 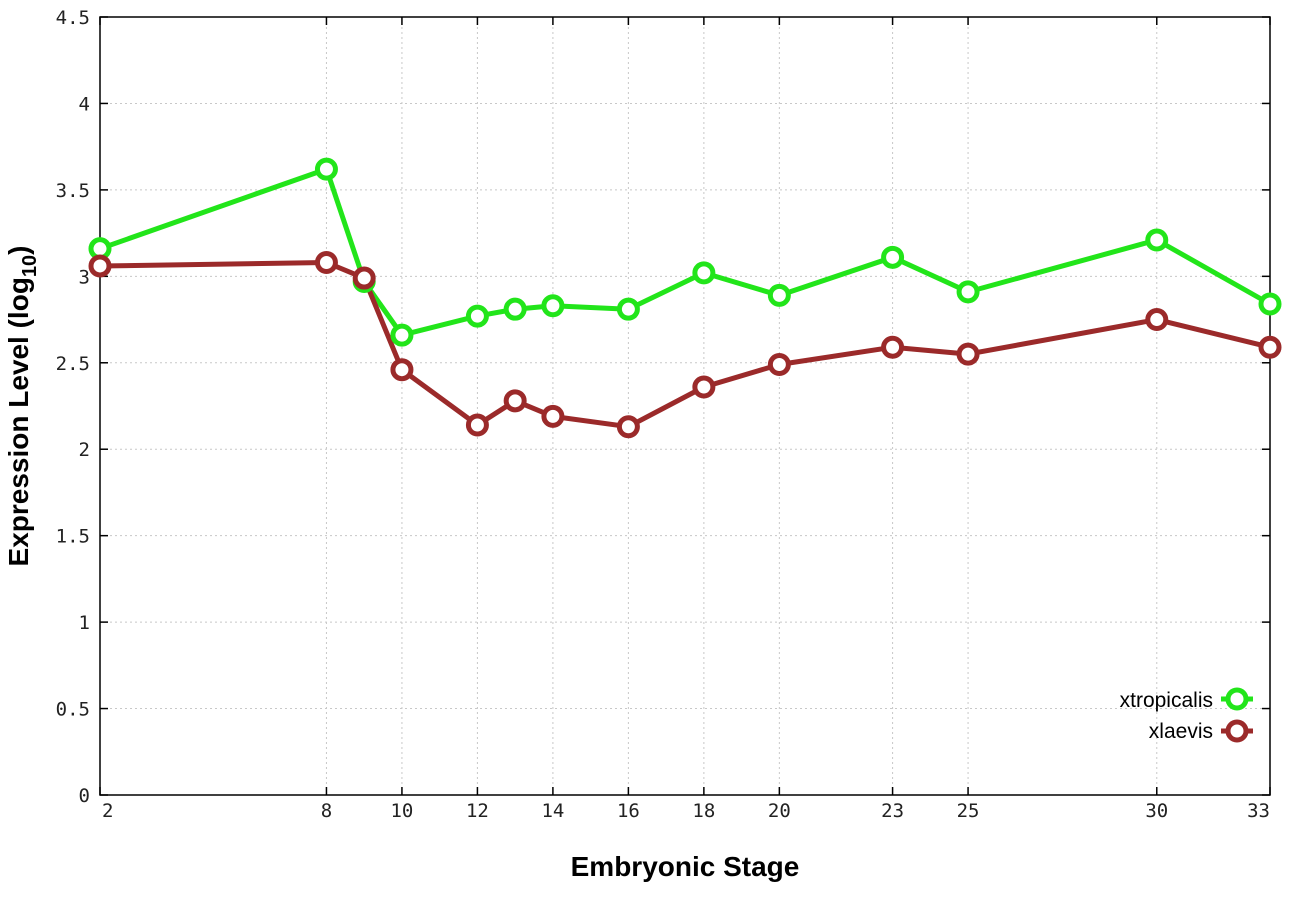 I want to click on y-tick-label: 4, so click(x=84, y=104).